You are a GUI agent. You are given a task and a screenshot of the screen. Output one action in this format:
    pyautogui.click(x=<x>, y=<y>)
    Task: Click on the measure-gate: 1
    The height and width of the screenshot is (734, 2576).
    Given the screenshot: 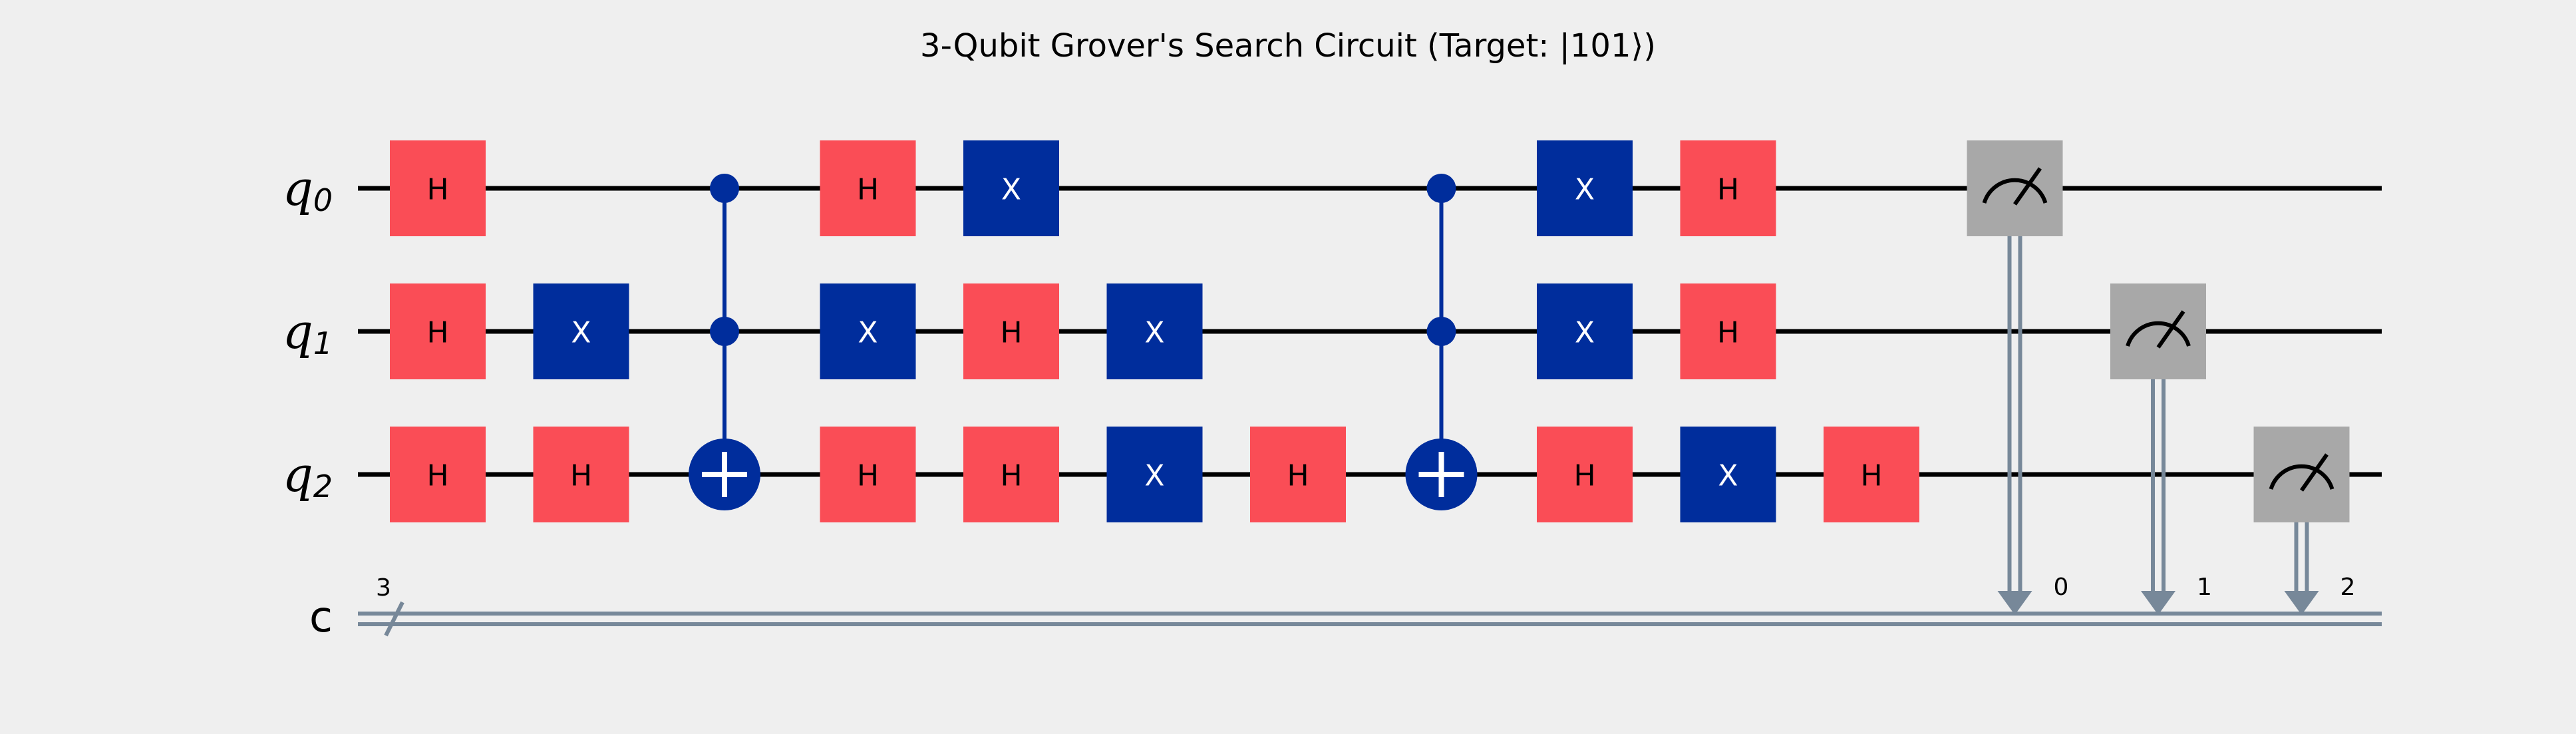 What is the action you would take?
    pyautogui.click(x=2161, y=449)
    